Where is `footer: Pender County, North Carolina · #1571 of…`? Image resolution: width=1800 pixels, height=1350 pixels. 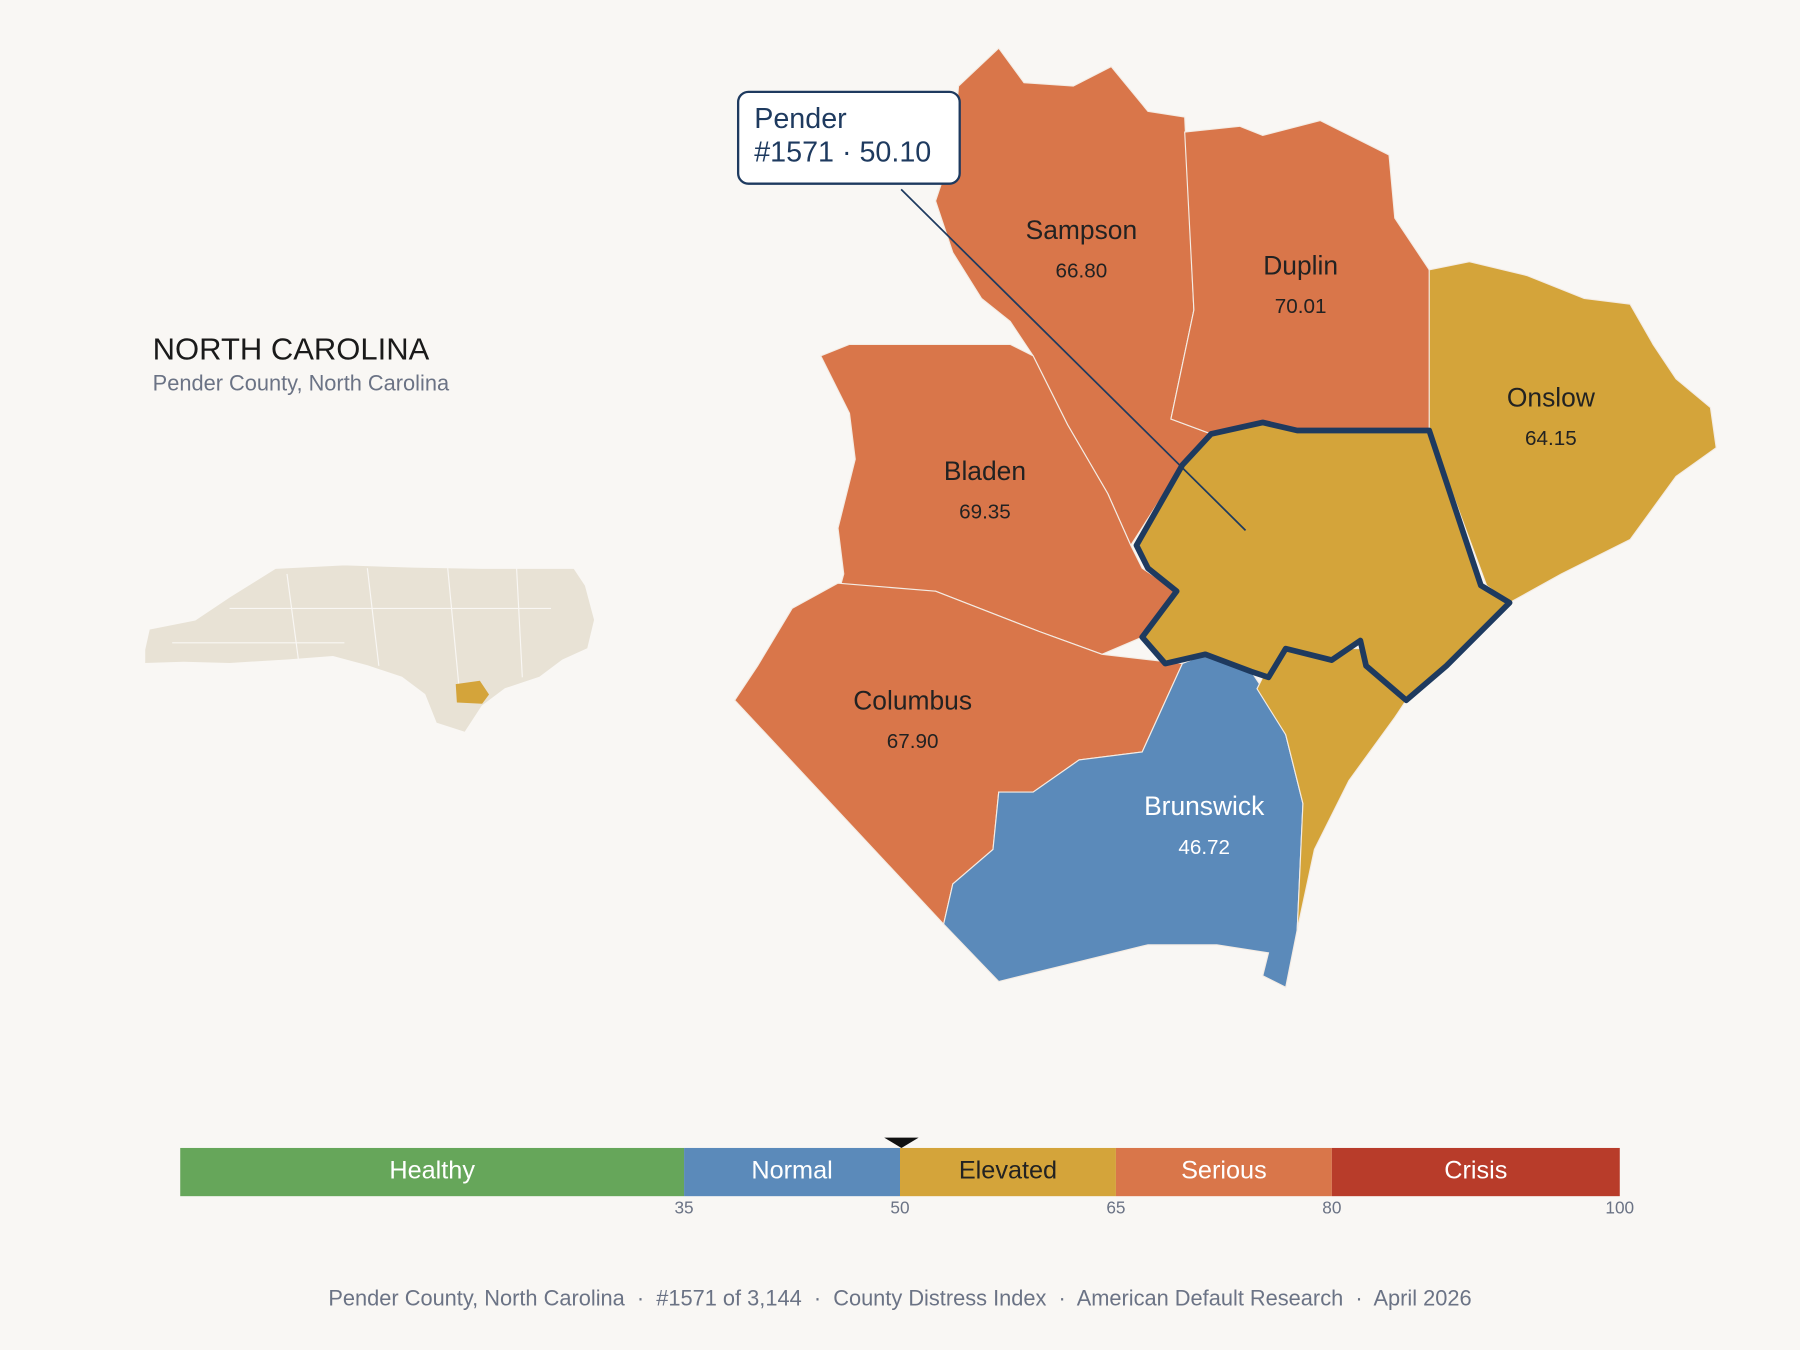 footer: Pender County, North Carolina · #1571 of… is located at coordinates (899, 1297).